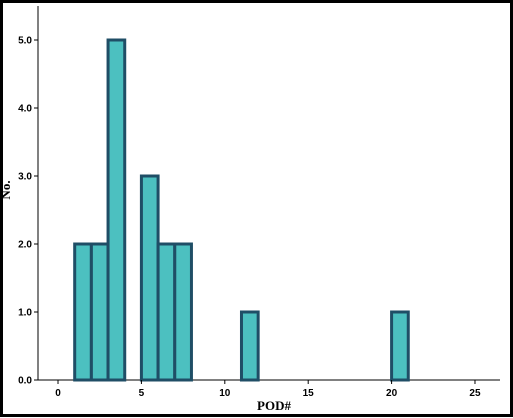  Describe the element at coordinates (25, 245) in the screenshot. I see `y-tick-label: 2.0` at that location.